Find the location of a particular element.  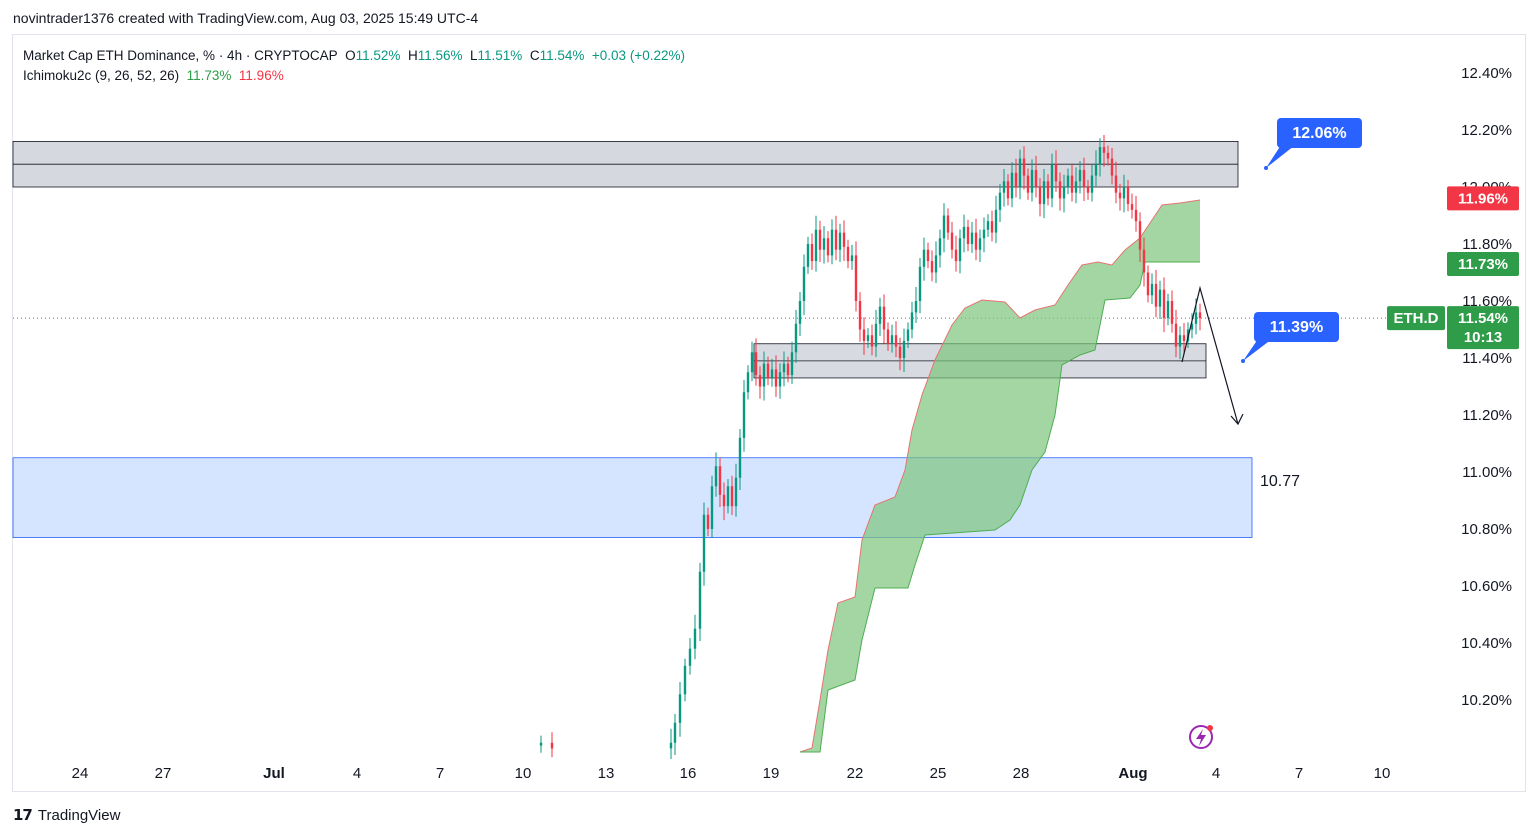

price-tag-tenkan: 11.73% is located at coordinates (1483, 263).